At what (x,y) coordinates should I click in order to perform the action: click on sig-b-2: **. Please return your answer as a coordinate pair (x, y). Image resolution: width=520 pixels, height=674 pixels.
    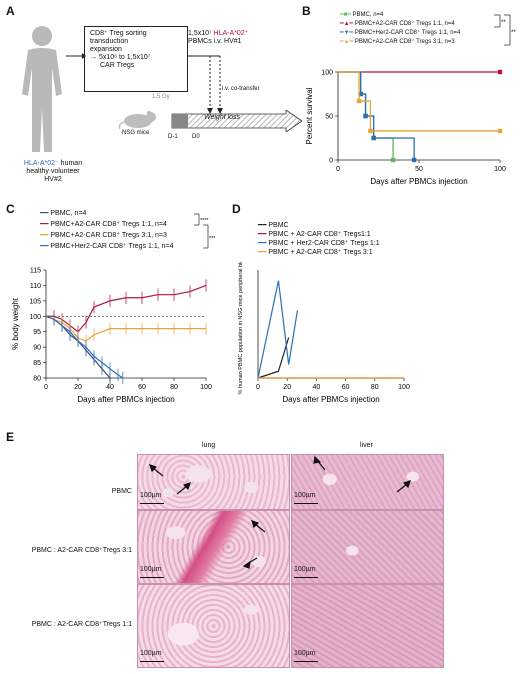
    Looking at the image, I should click on (513, 33).